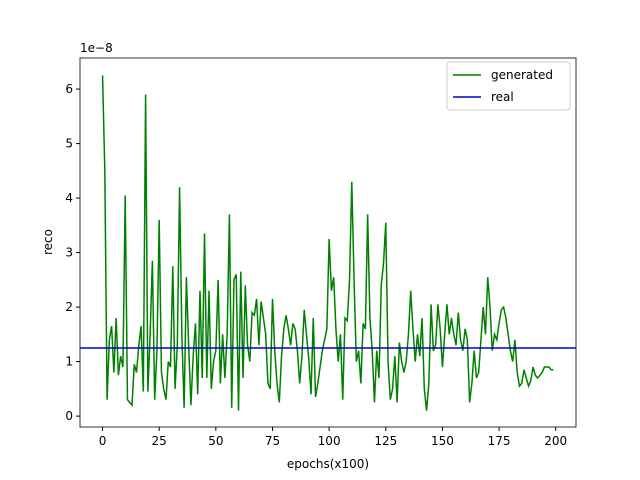  Describe the element at coordinates (329, 441) in the screenshot. I see `x-tick-label: 100` at that location.